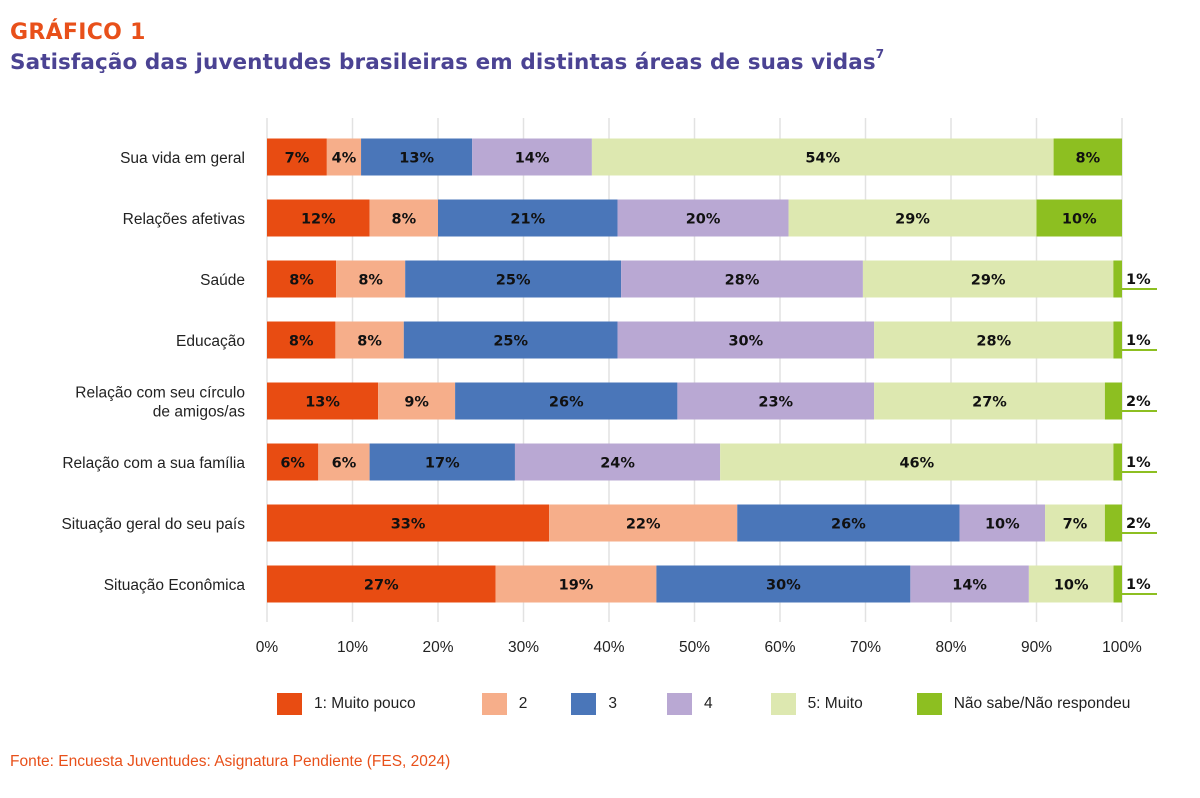 This screenshot has height=798, width=1200. Describe the element at coordinates (950, 647) in the screenshot. I see `x-tick-label: 80%` at that location.